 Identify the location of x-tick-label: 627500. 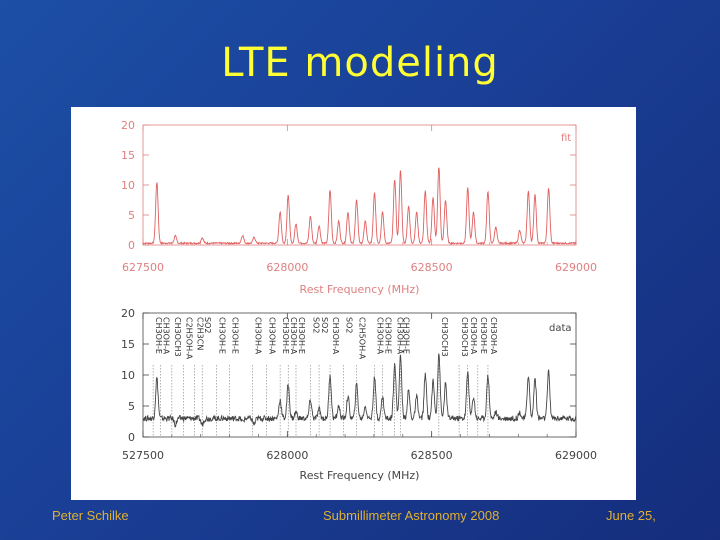
(143, 267).